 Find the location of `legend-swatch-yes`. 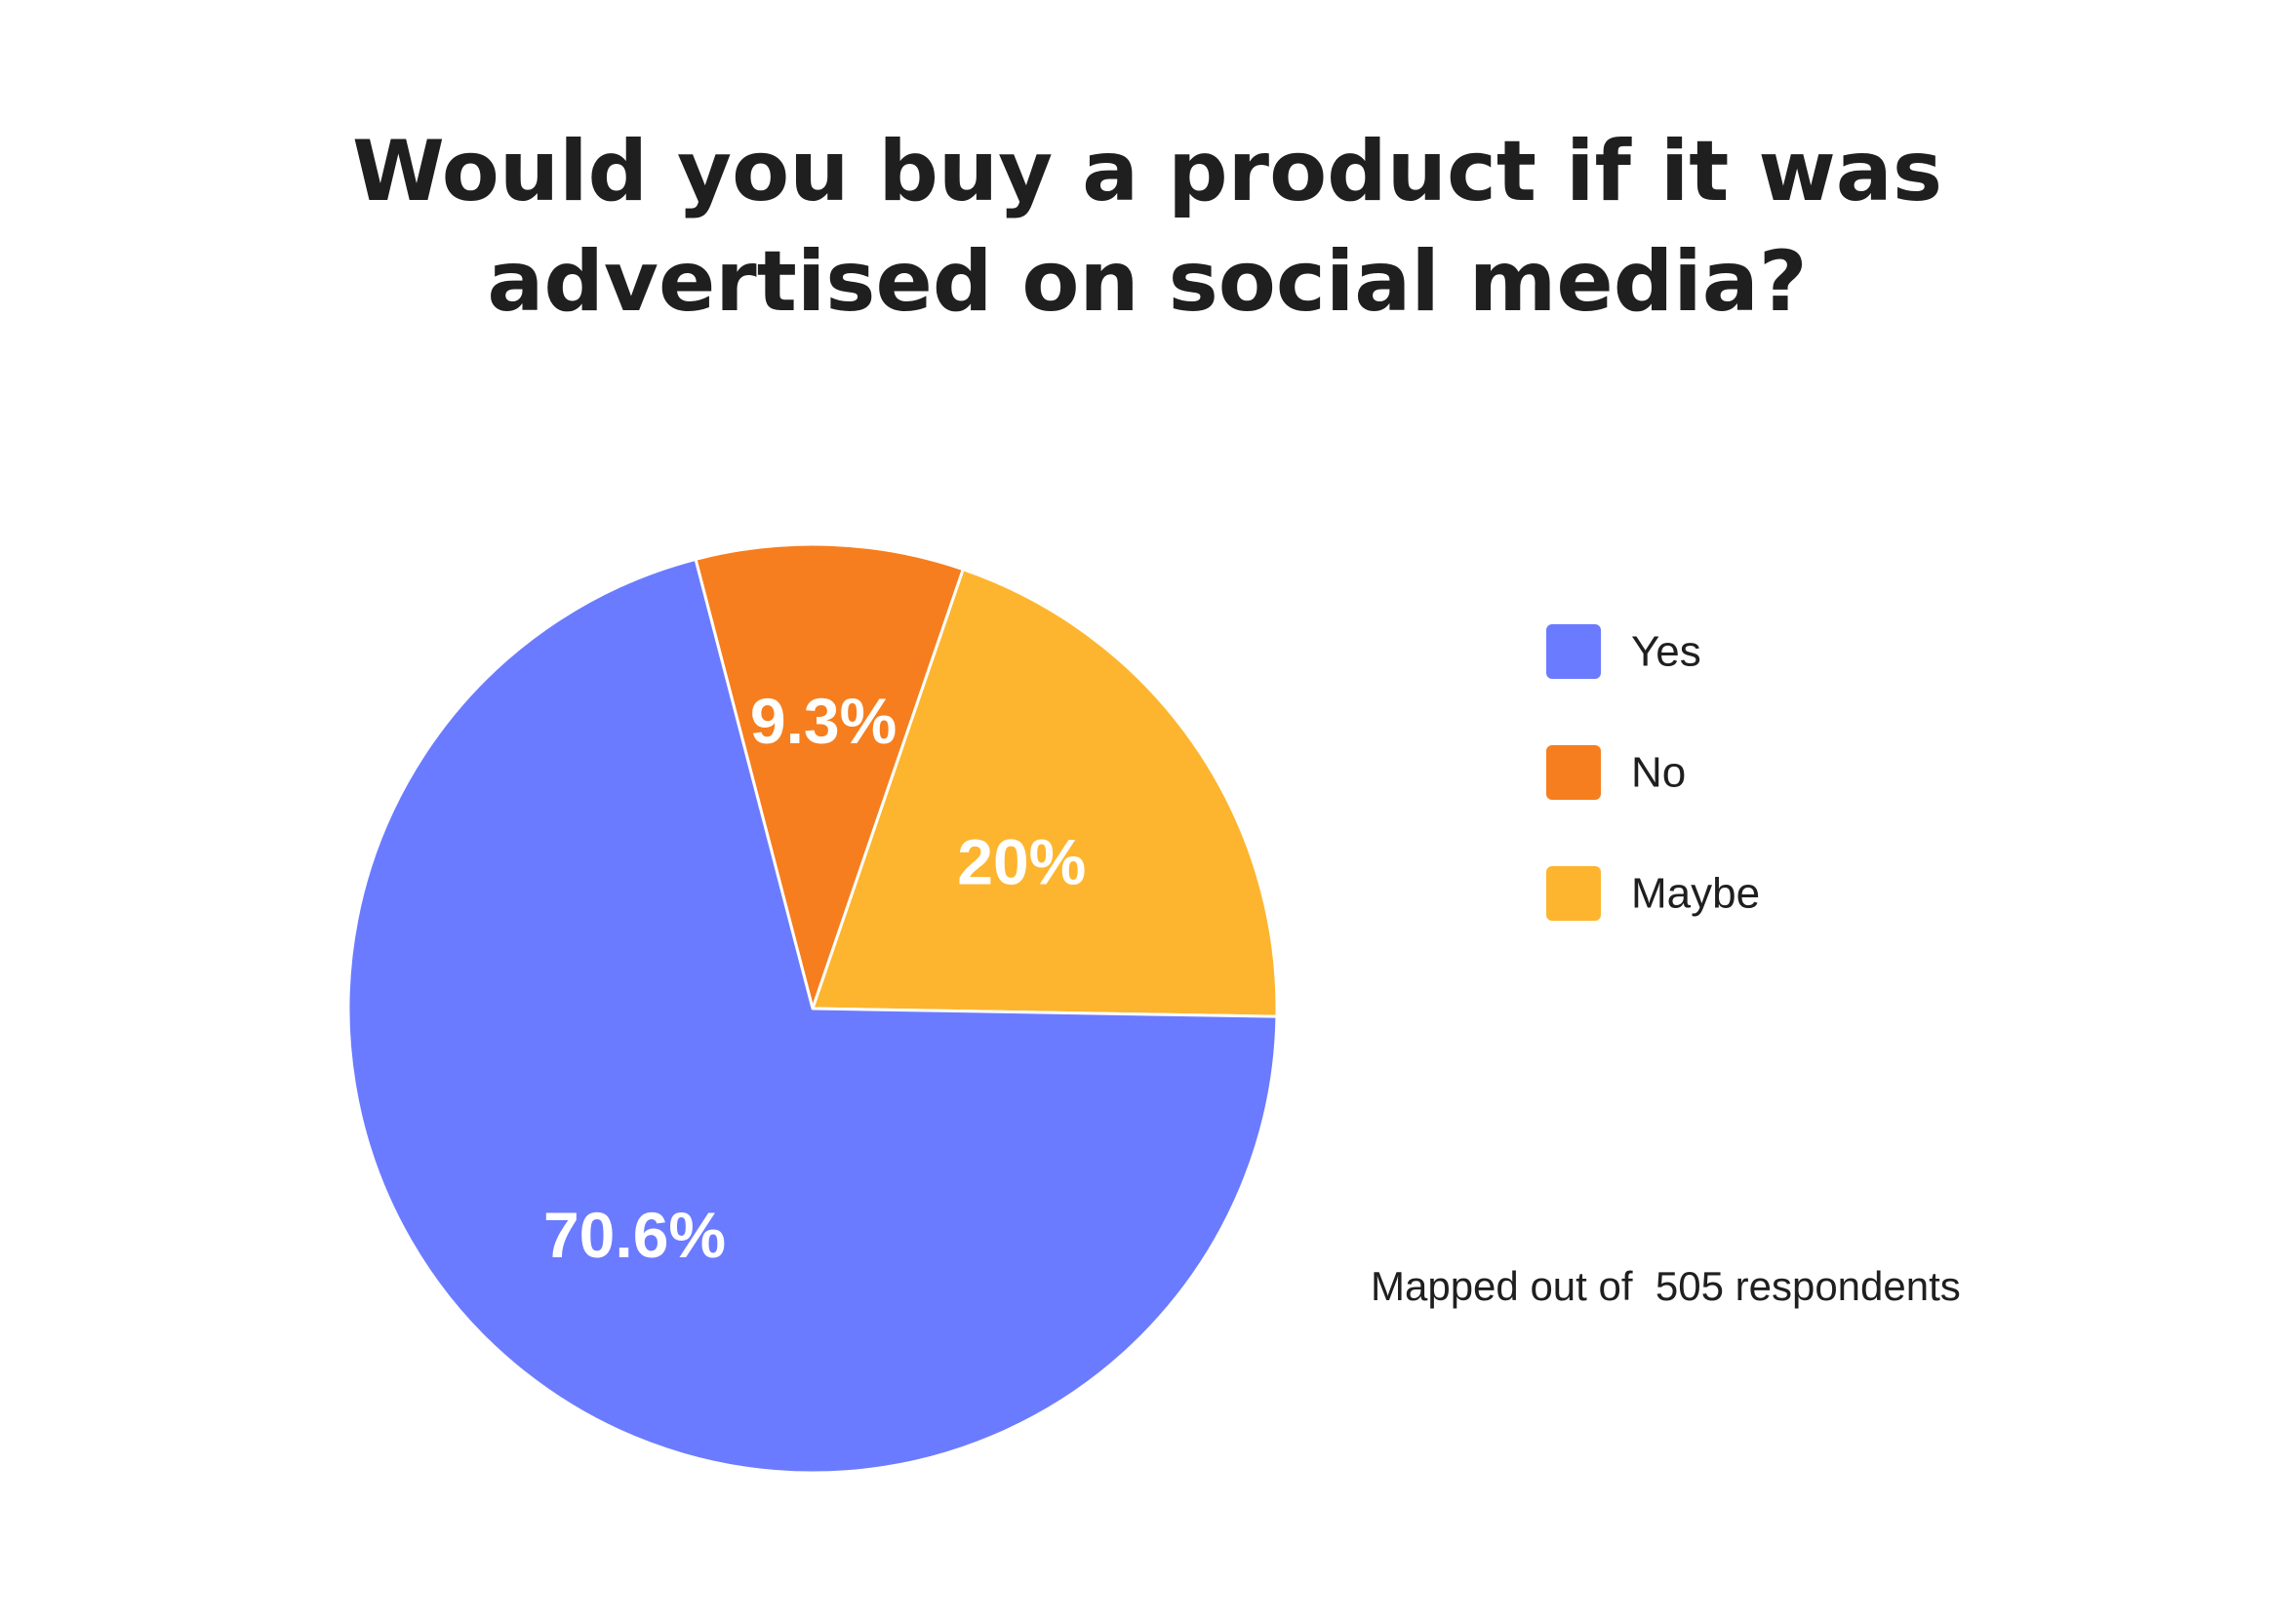

legend-swatch-yes is located at coordinates (1573, 651).